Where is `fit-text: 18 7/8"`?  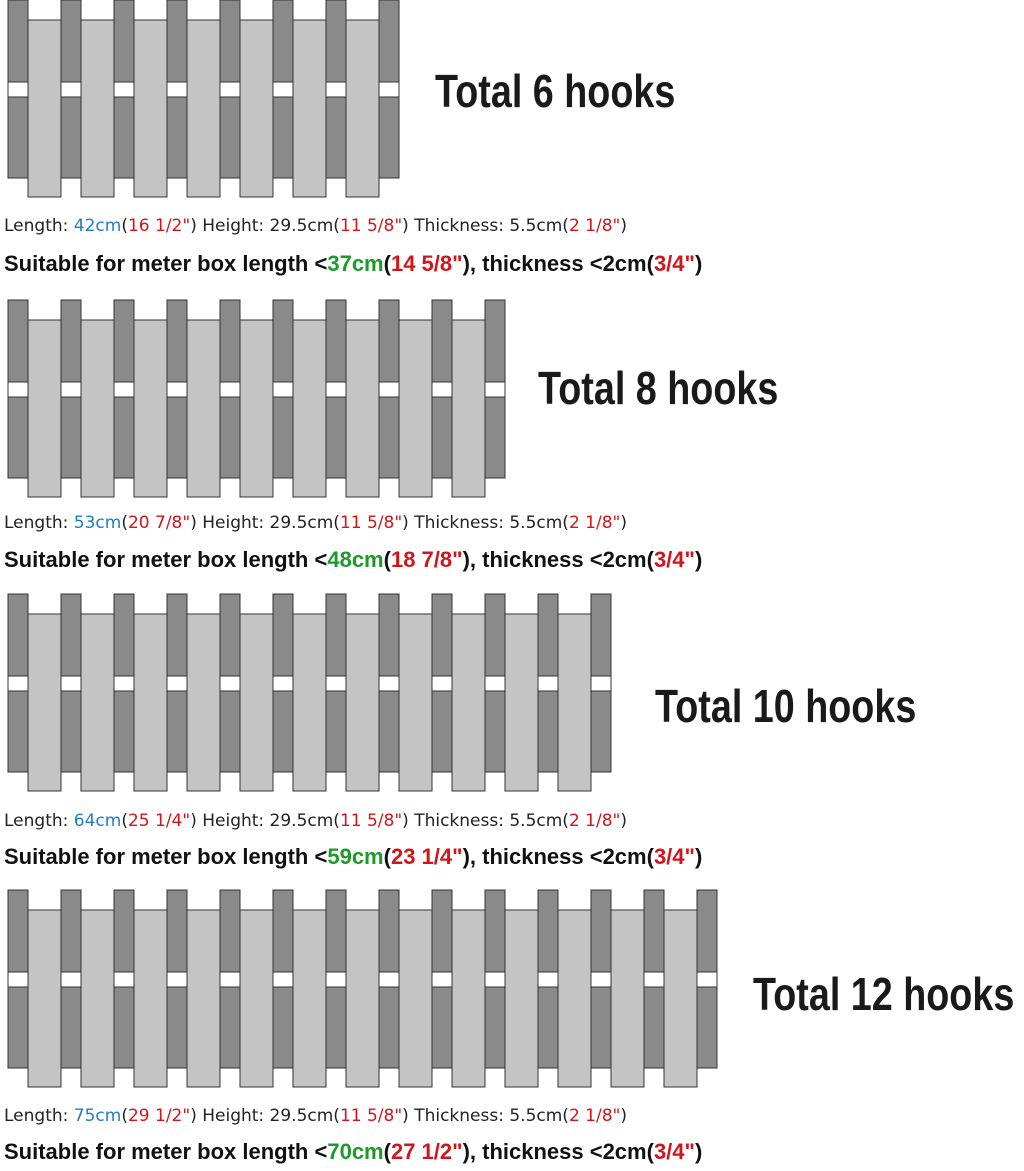 fit-text: 18 7/8" is located at coordinates (426, 559).